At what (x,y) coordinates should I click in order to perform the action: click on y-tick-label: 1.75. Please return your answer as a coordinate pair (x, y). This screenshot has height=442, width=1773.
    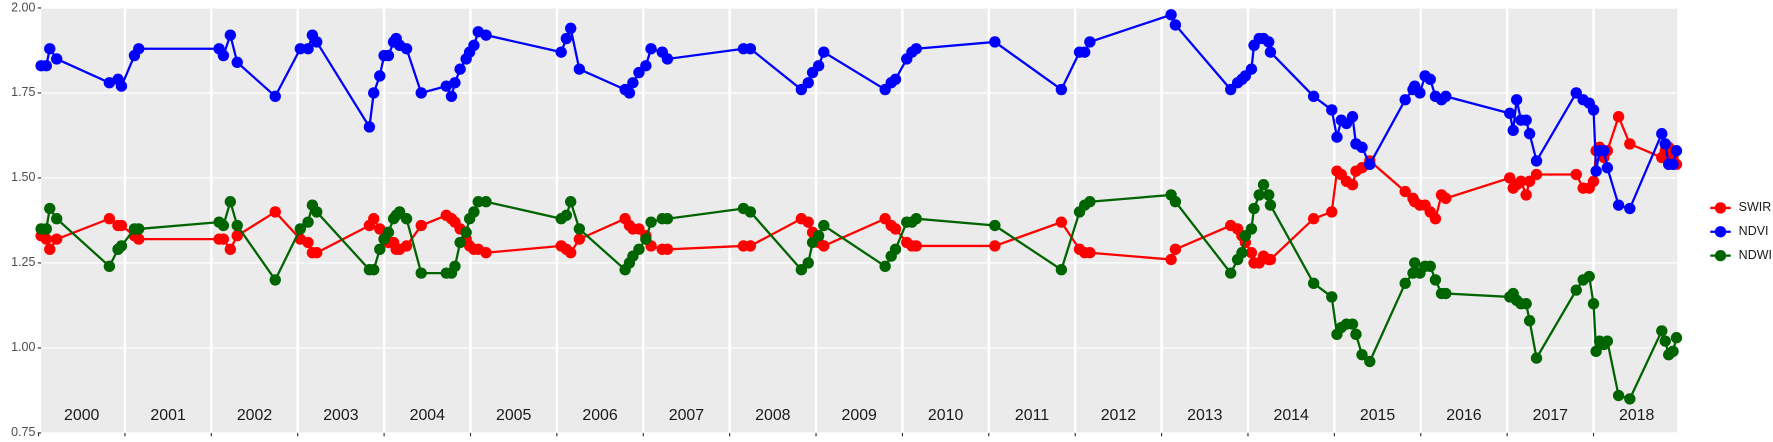
    Looking at the image, I should click on (23, 92).